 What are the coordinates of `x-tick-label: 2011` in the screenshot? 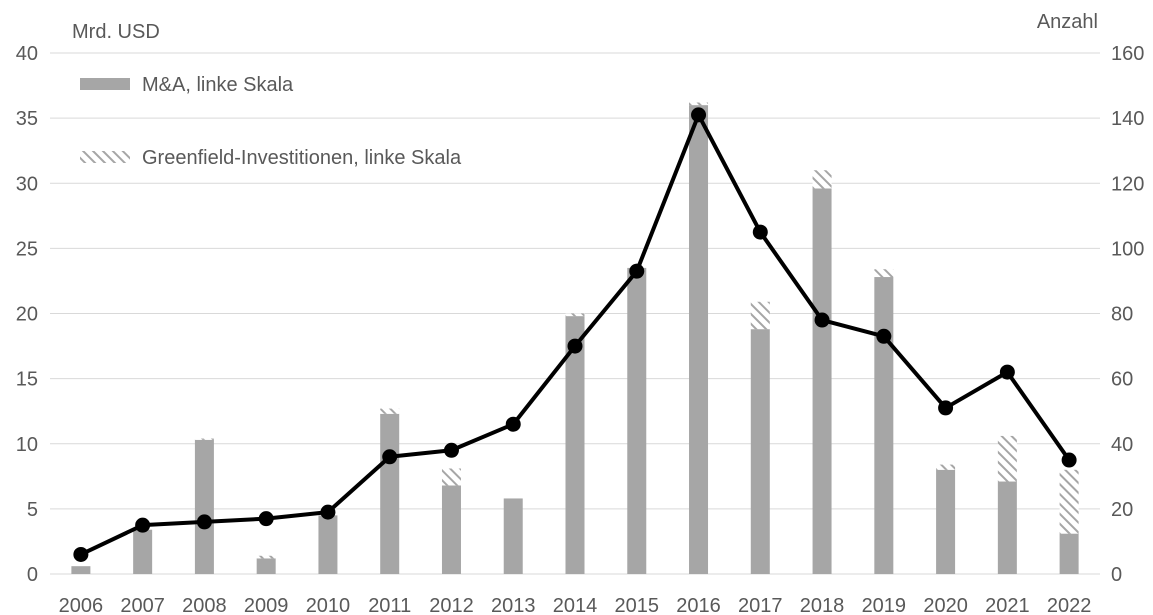 It's located at (389, 605).